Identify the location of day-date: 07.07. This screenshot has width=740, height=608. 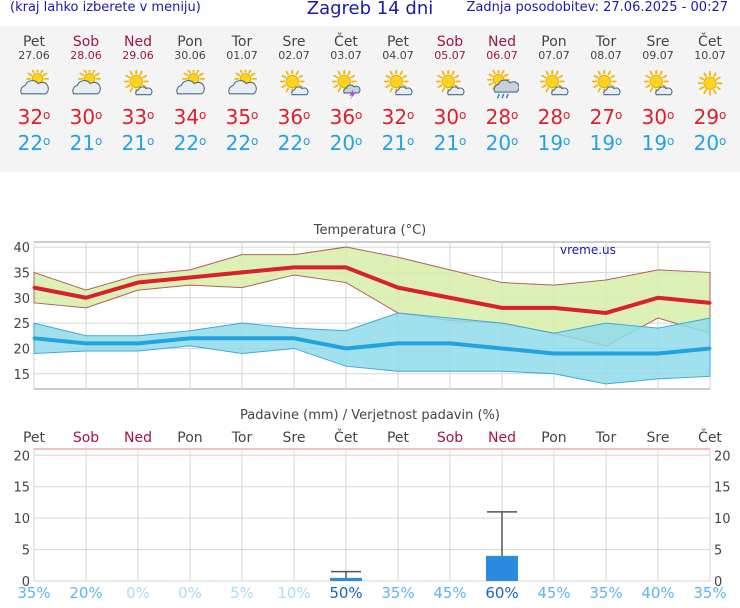
(554, 55).